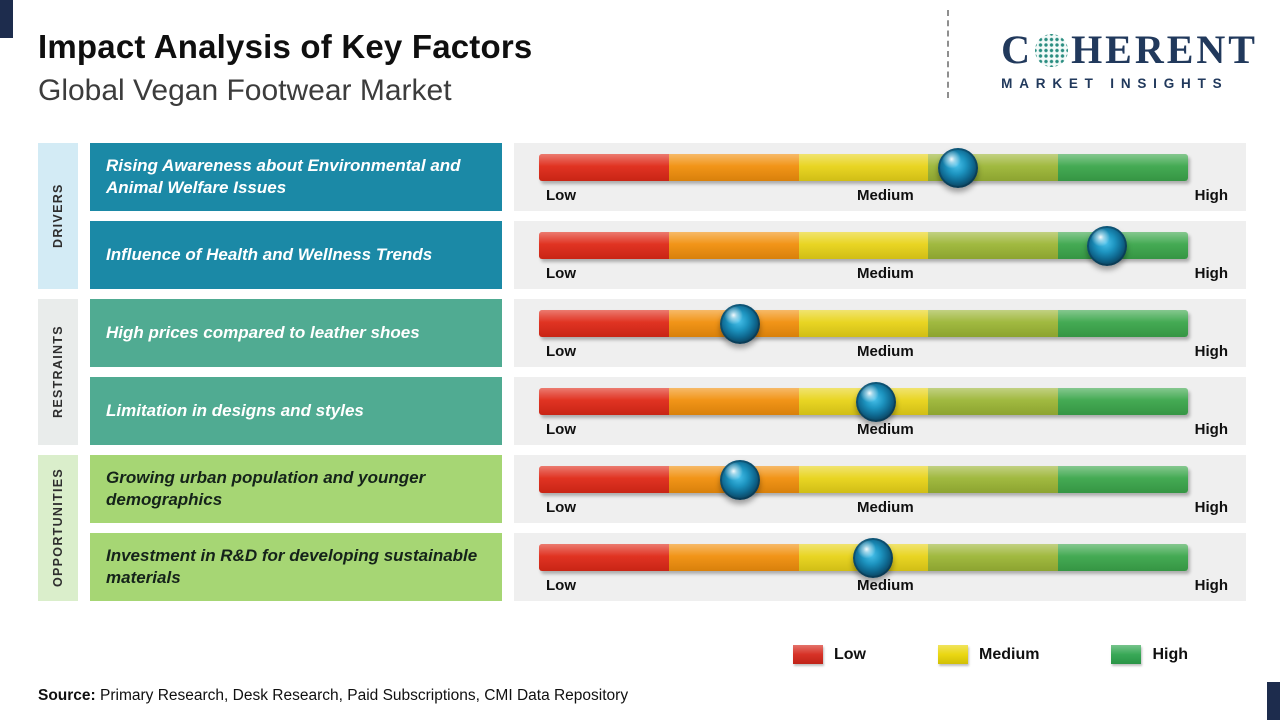 The height and width of the screenshot is (720, 1280). I want to click on legend-label-low: Low, so click(850, 654).